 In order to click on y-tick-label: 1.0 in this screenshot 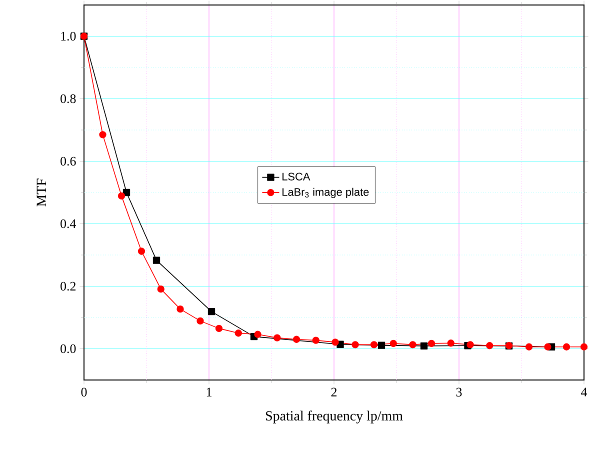, I will do `click(68, 36)`.